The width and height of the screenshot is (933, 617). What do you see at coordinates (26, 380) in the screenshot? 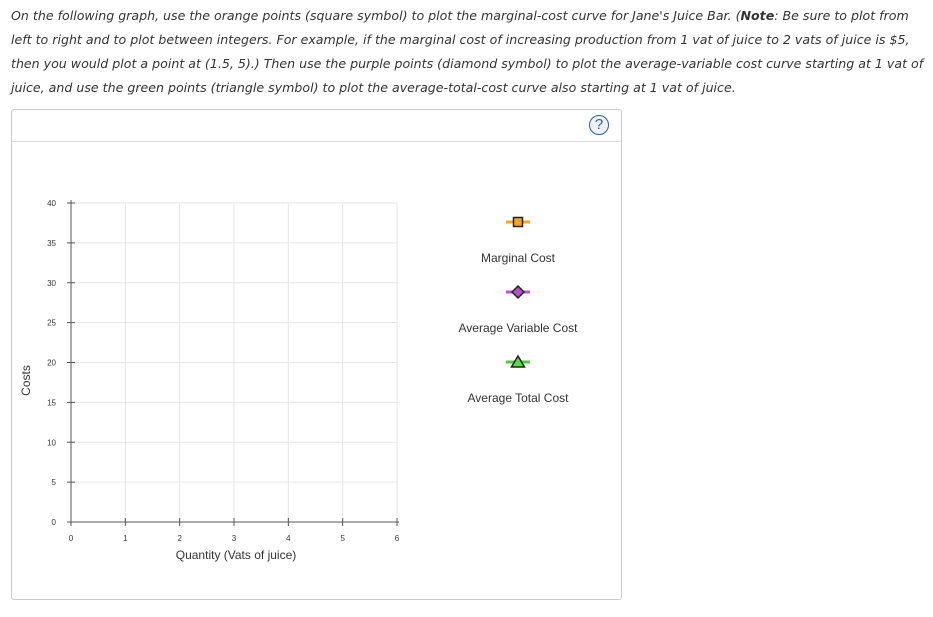
I see `y-axis-label: Costs` at bounding box center [26, 380].